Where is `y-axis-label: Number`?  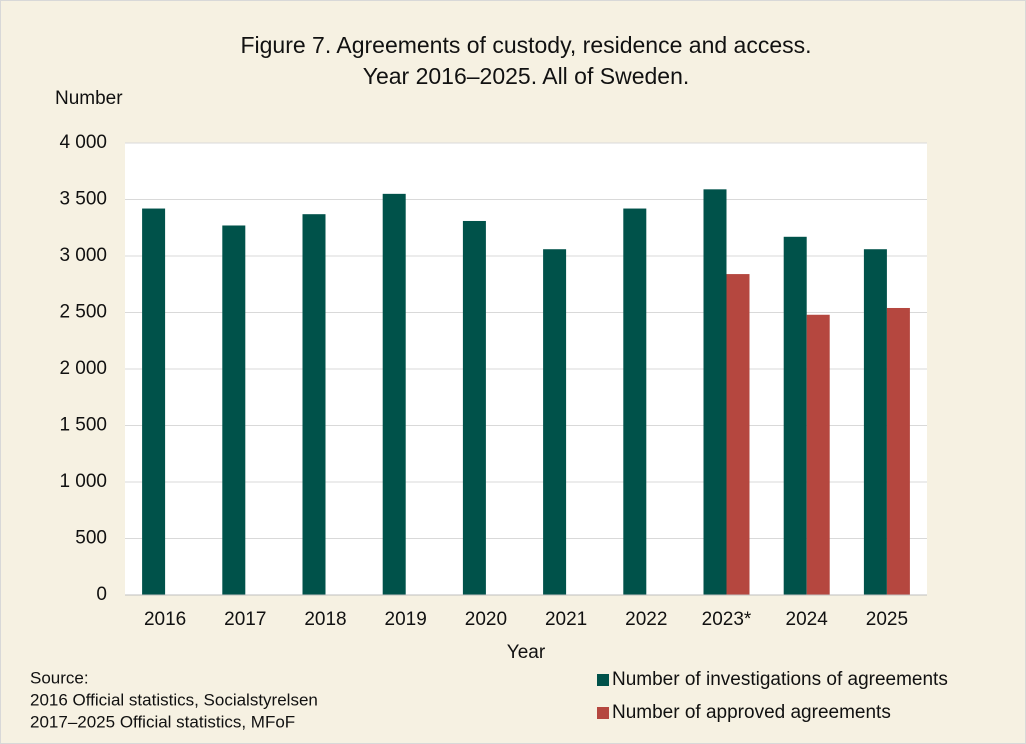
y-axis-label: Number is located at coordinates (89, 98).